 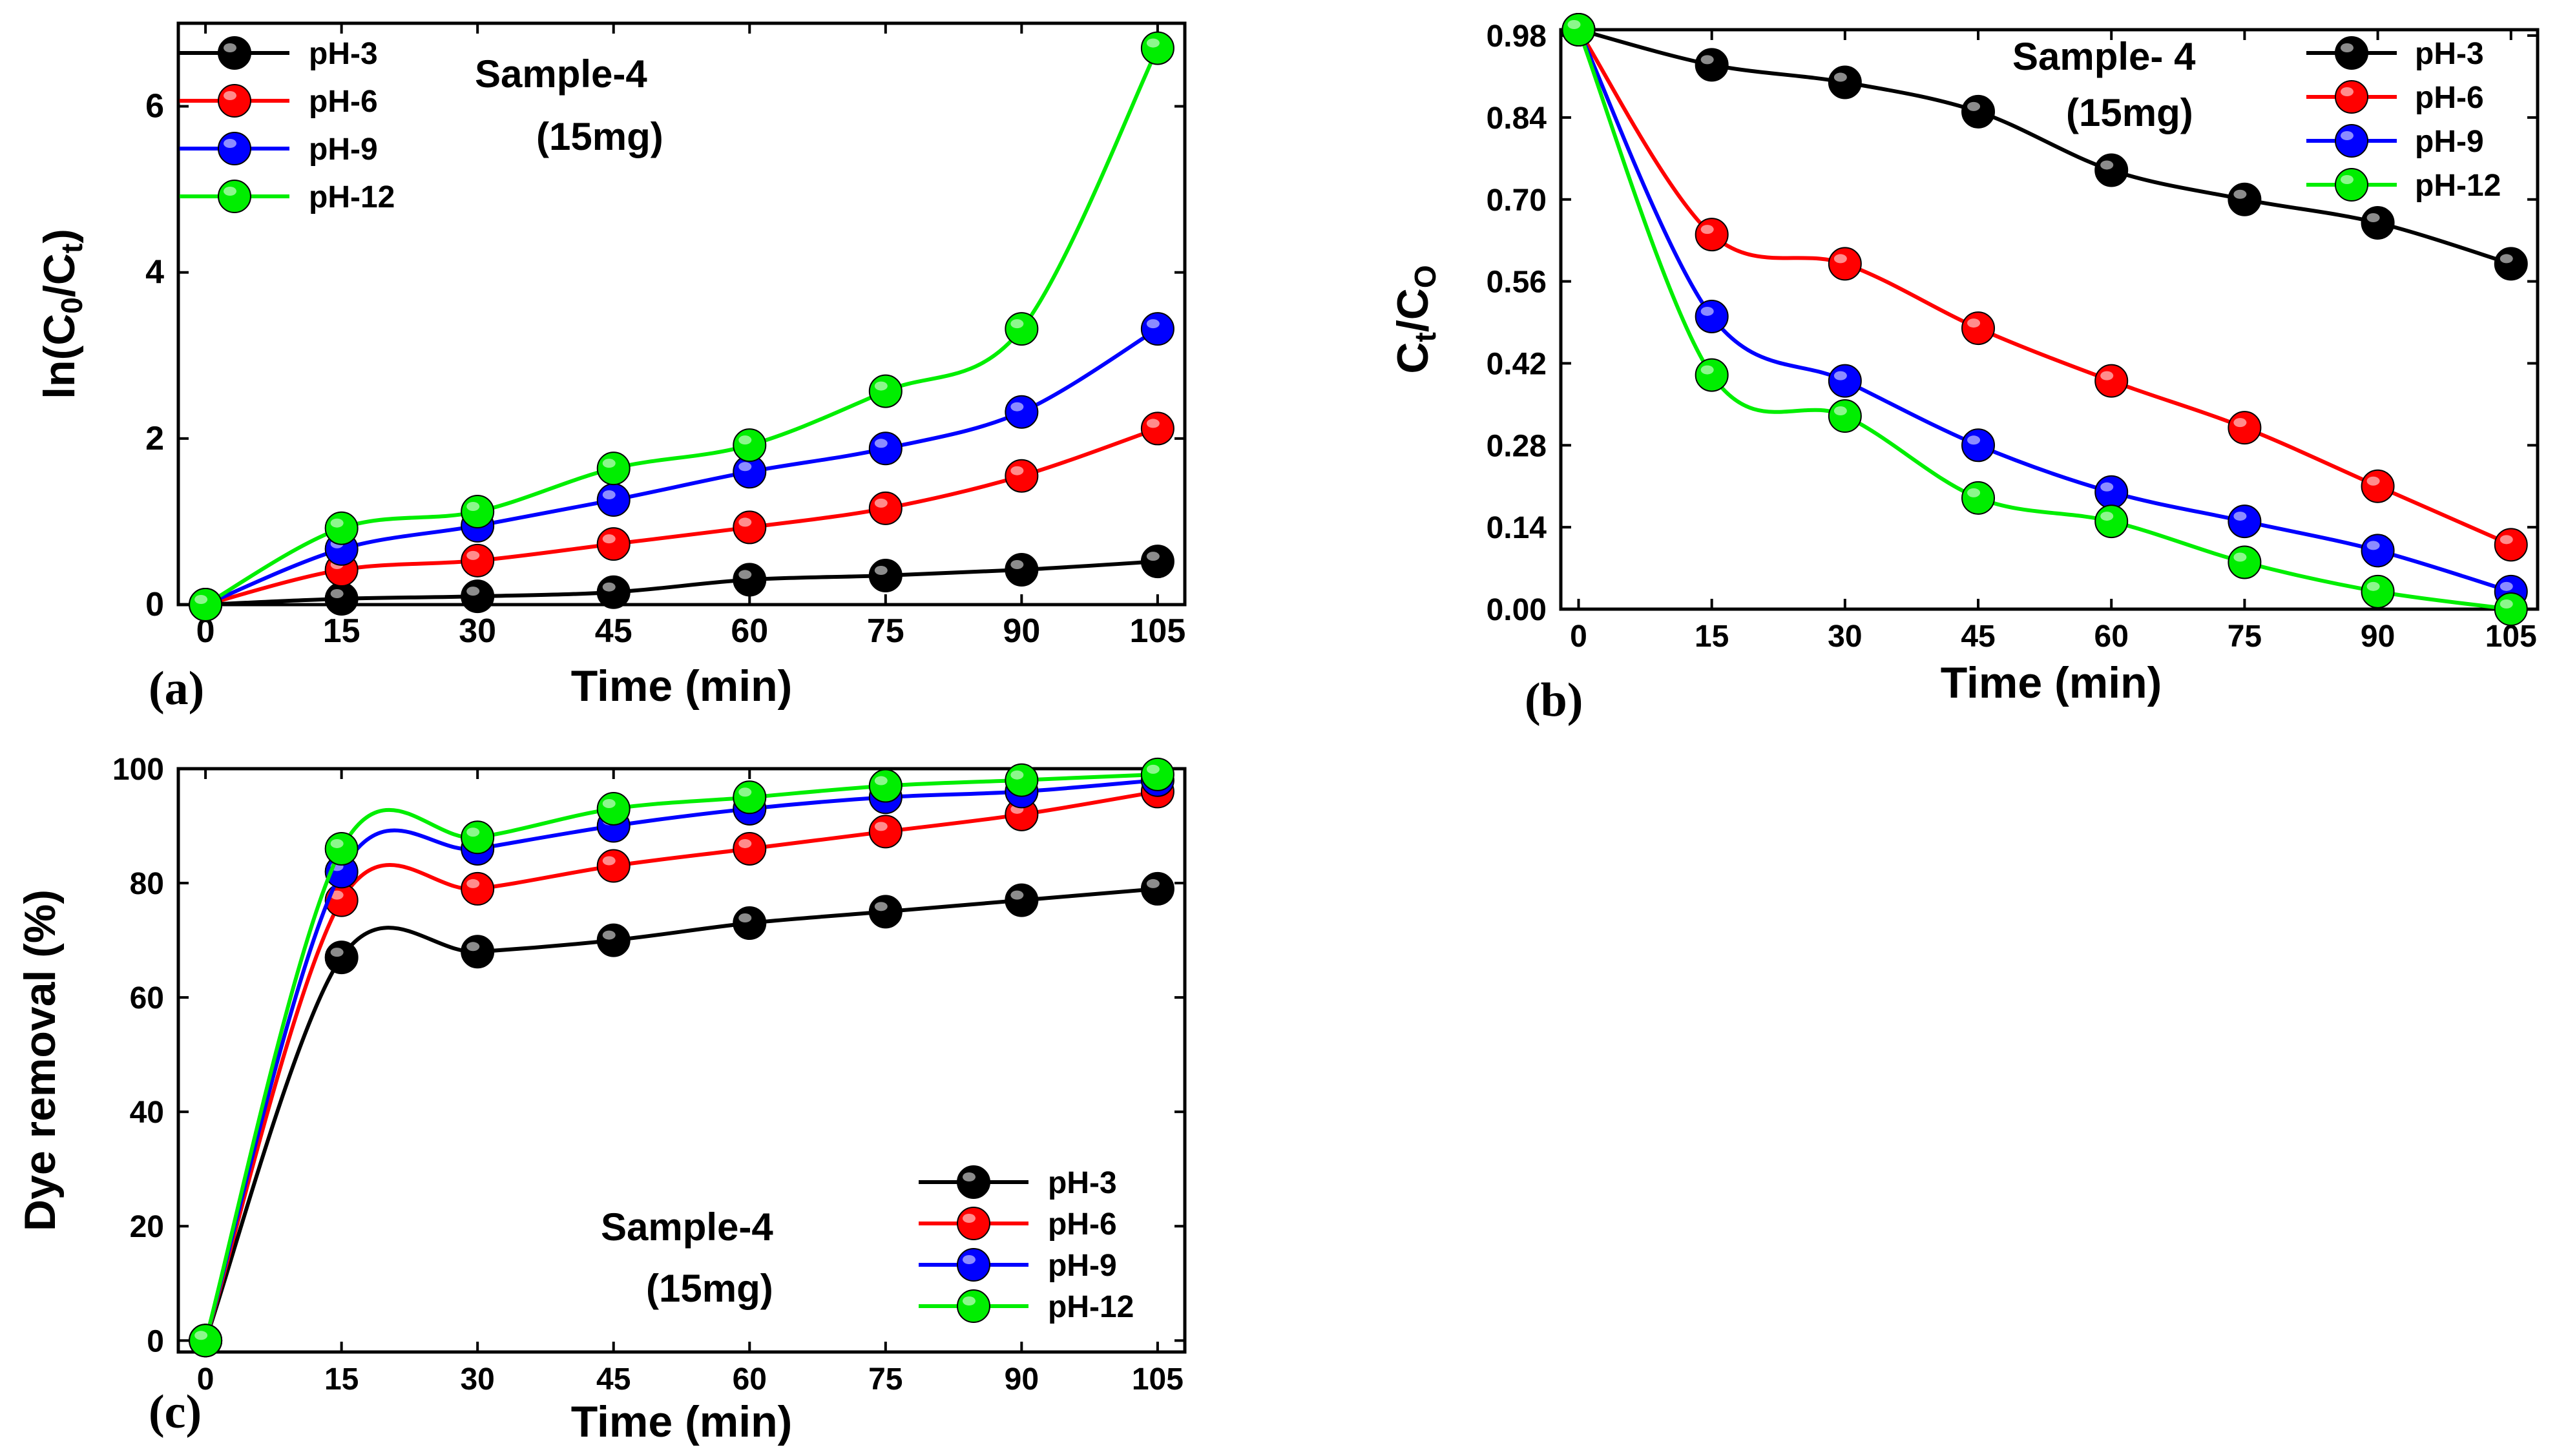 What do you see at coordinates (59, 275) in the screenshot?
I see `y-axis-label-part: /C` at bounding box center [59, 275].